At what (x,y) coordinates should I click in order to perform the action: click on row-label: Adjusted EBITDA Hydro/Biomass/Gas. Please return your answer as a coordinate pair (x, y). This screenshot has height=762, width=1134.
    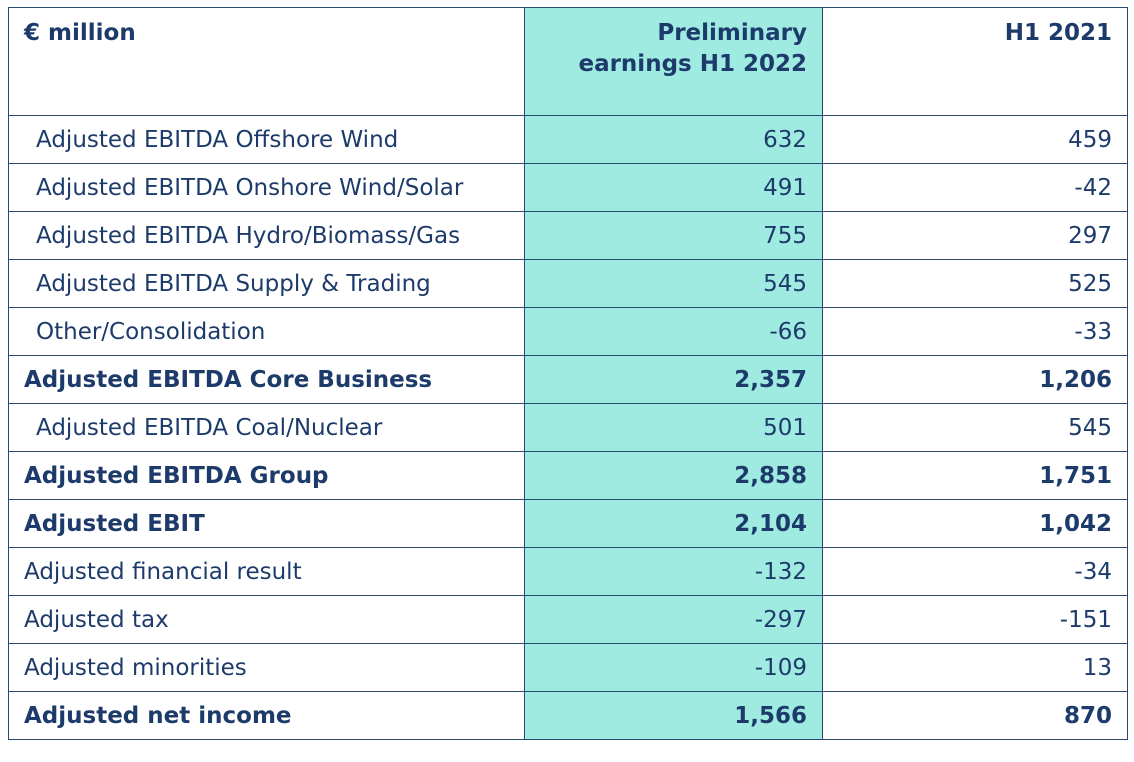
    Looking at the image, I should click on (266, 235).